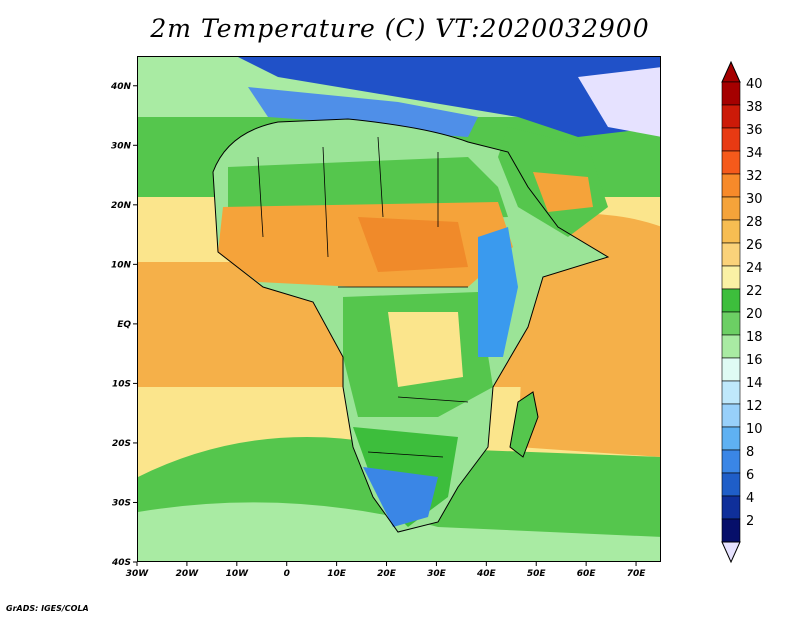 The height and width of the screenshot is (618, 800). Describe the element at coordinates (363, 297) in the screenshot. I see `country-borders` at that location.